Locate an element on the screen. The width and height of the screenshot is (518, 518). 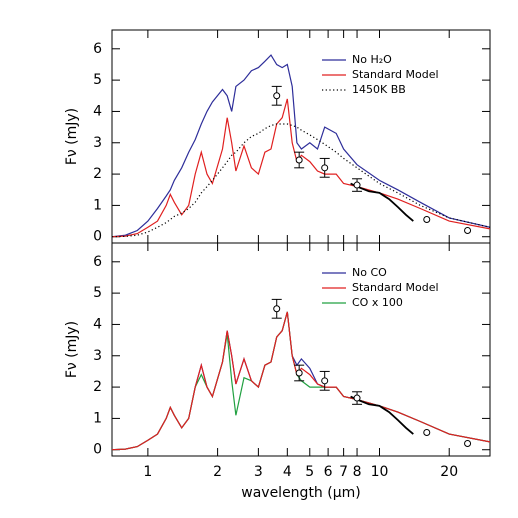
legend-label: CO x 100 is located at coordinates (377, 302).